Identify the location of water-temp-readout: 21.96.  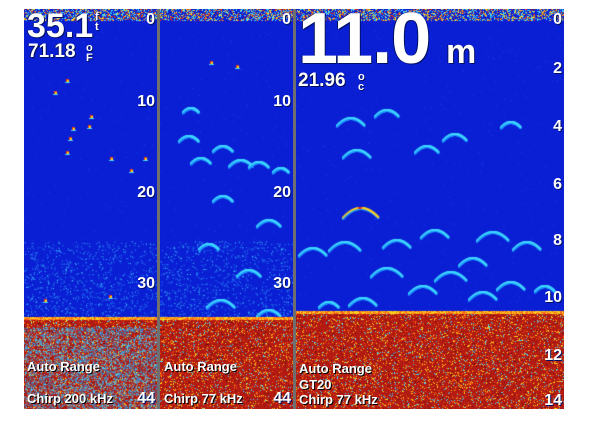
(322, 80).